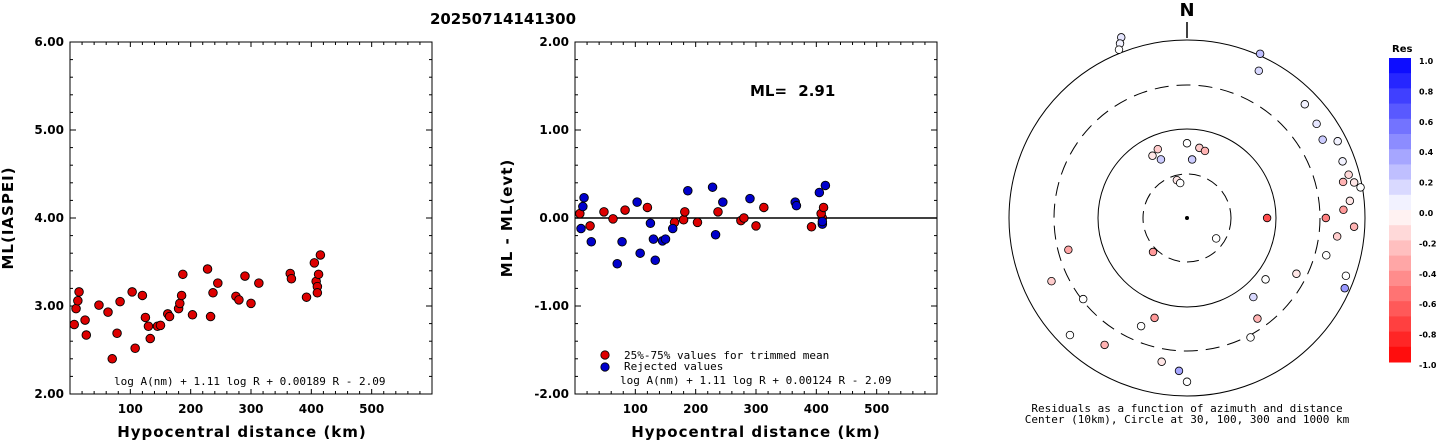 This screenshot has height=441, width=1437. Describe the element at coordinates (49, 306) in the screenshot. I see `y-tick-label: 3.00` at that location.